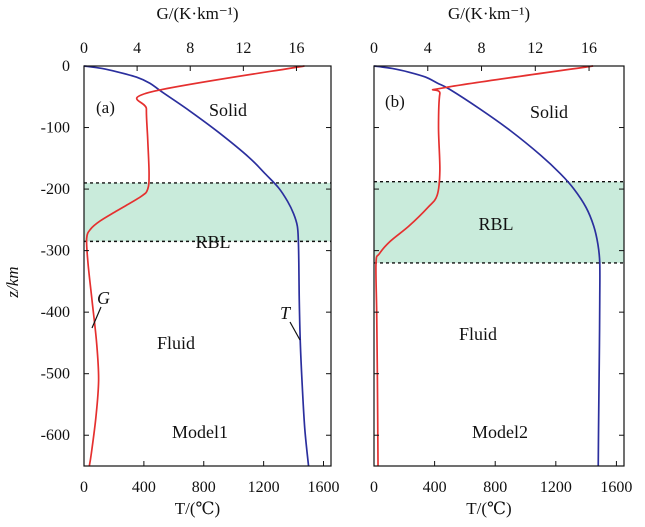 The width and height of the screenshot is (645, 527). Describe the element at coordinates (478, 334) in the screenshot. I see `panel-b-fluid-label: Fluid` at that location.